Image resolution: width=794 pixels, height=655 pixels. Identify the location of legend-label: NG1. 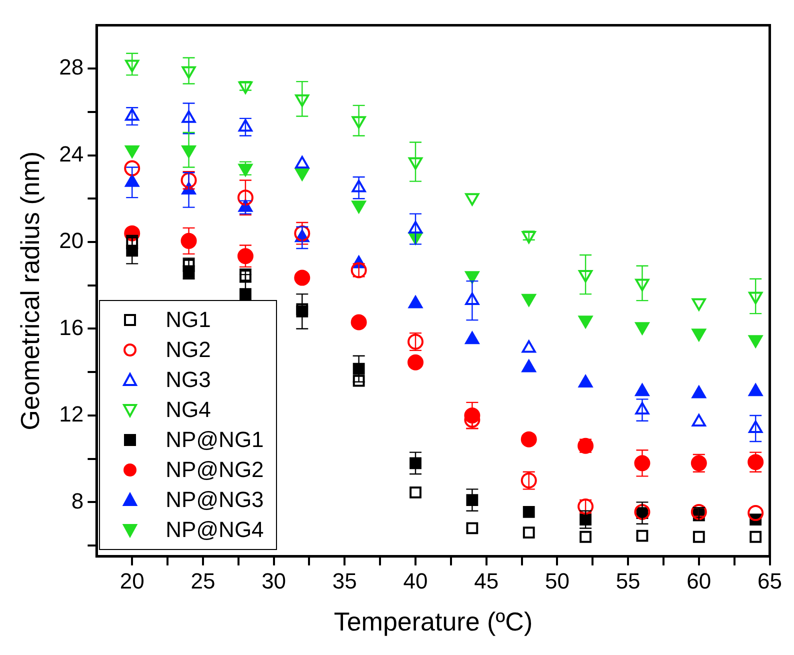
(188, 320).